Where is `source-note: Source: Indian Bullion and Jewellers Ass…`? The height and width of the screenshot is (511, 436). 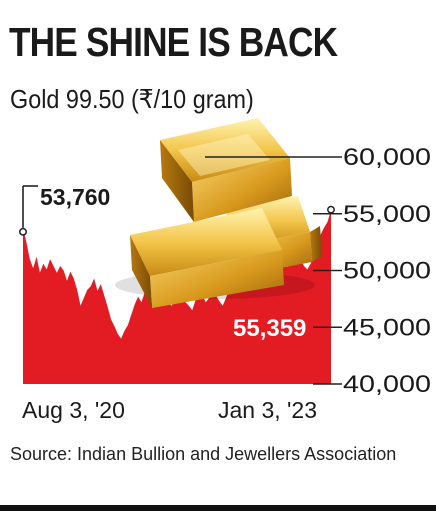
source-note: Source: Indian Bullion and Jewellers Ass… is located at coordinates (203, 454).